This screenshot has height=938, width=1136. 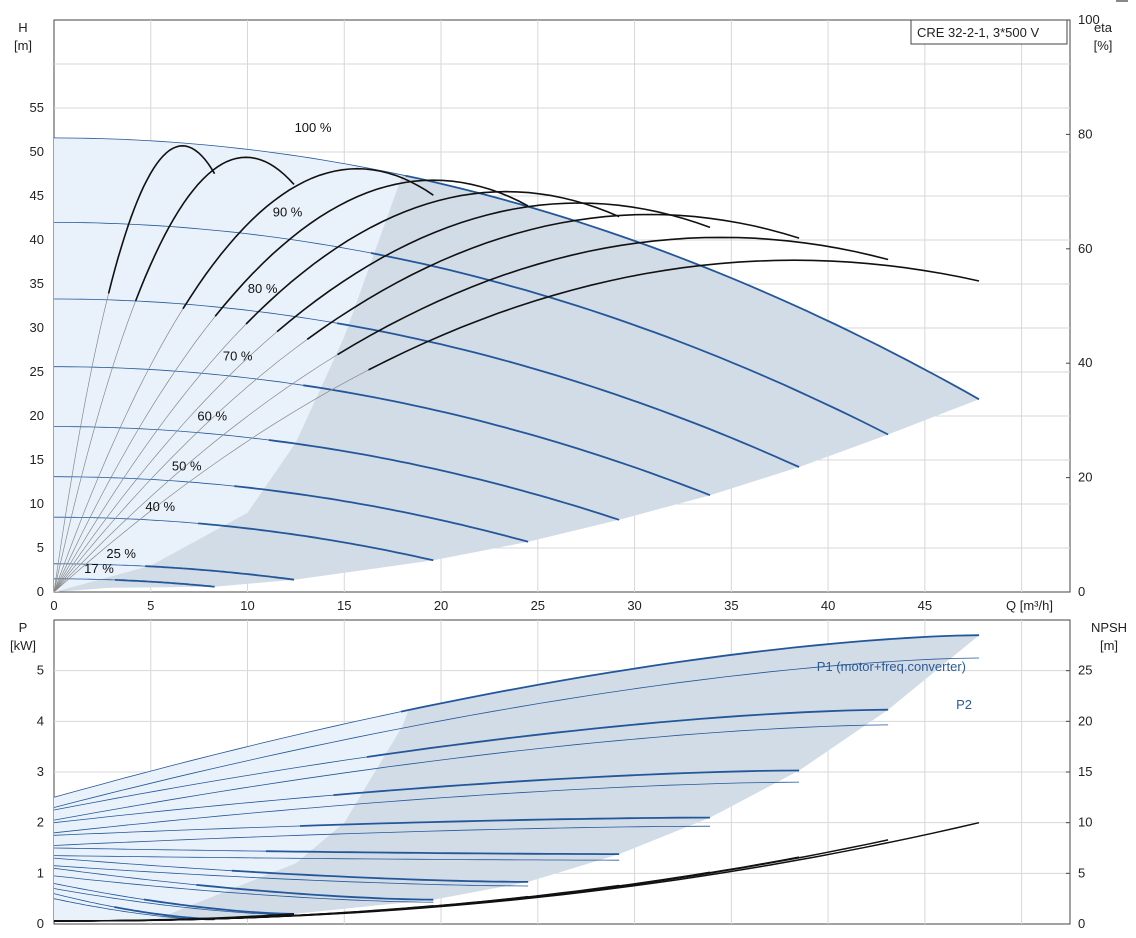 I want to click on y-right-tick-label: 40, so click(x=1085, y=362).